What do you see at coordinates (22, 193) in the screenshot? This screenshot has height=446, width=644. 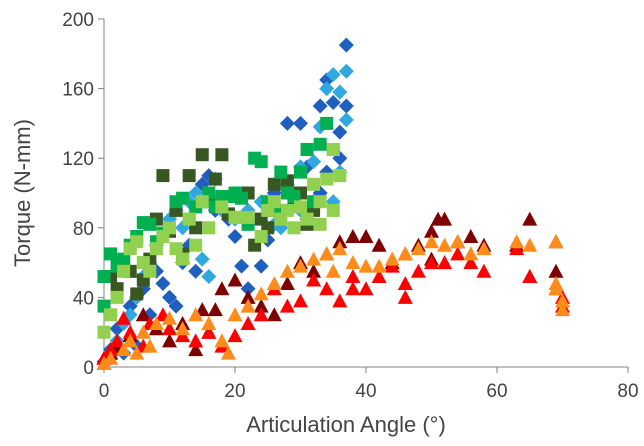 I see `y-axis-title: Torque (N-mm)` at bounding box center [22, 193].